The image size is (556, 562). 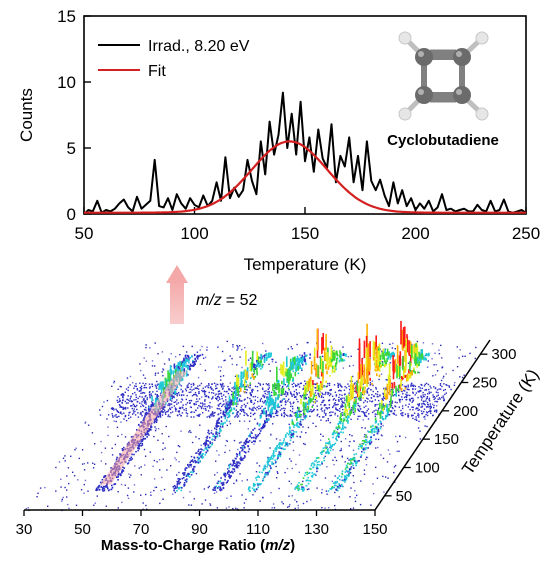 What do you see at coordinates (415, 233) in the screenshot?
I see `x-tick-label: 200` at bounding box center [415, 233].